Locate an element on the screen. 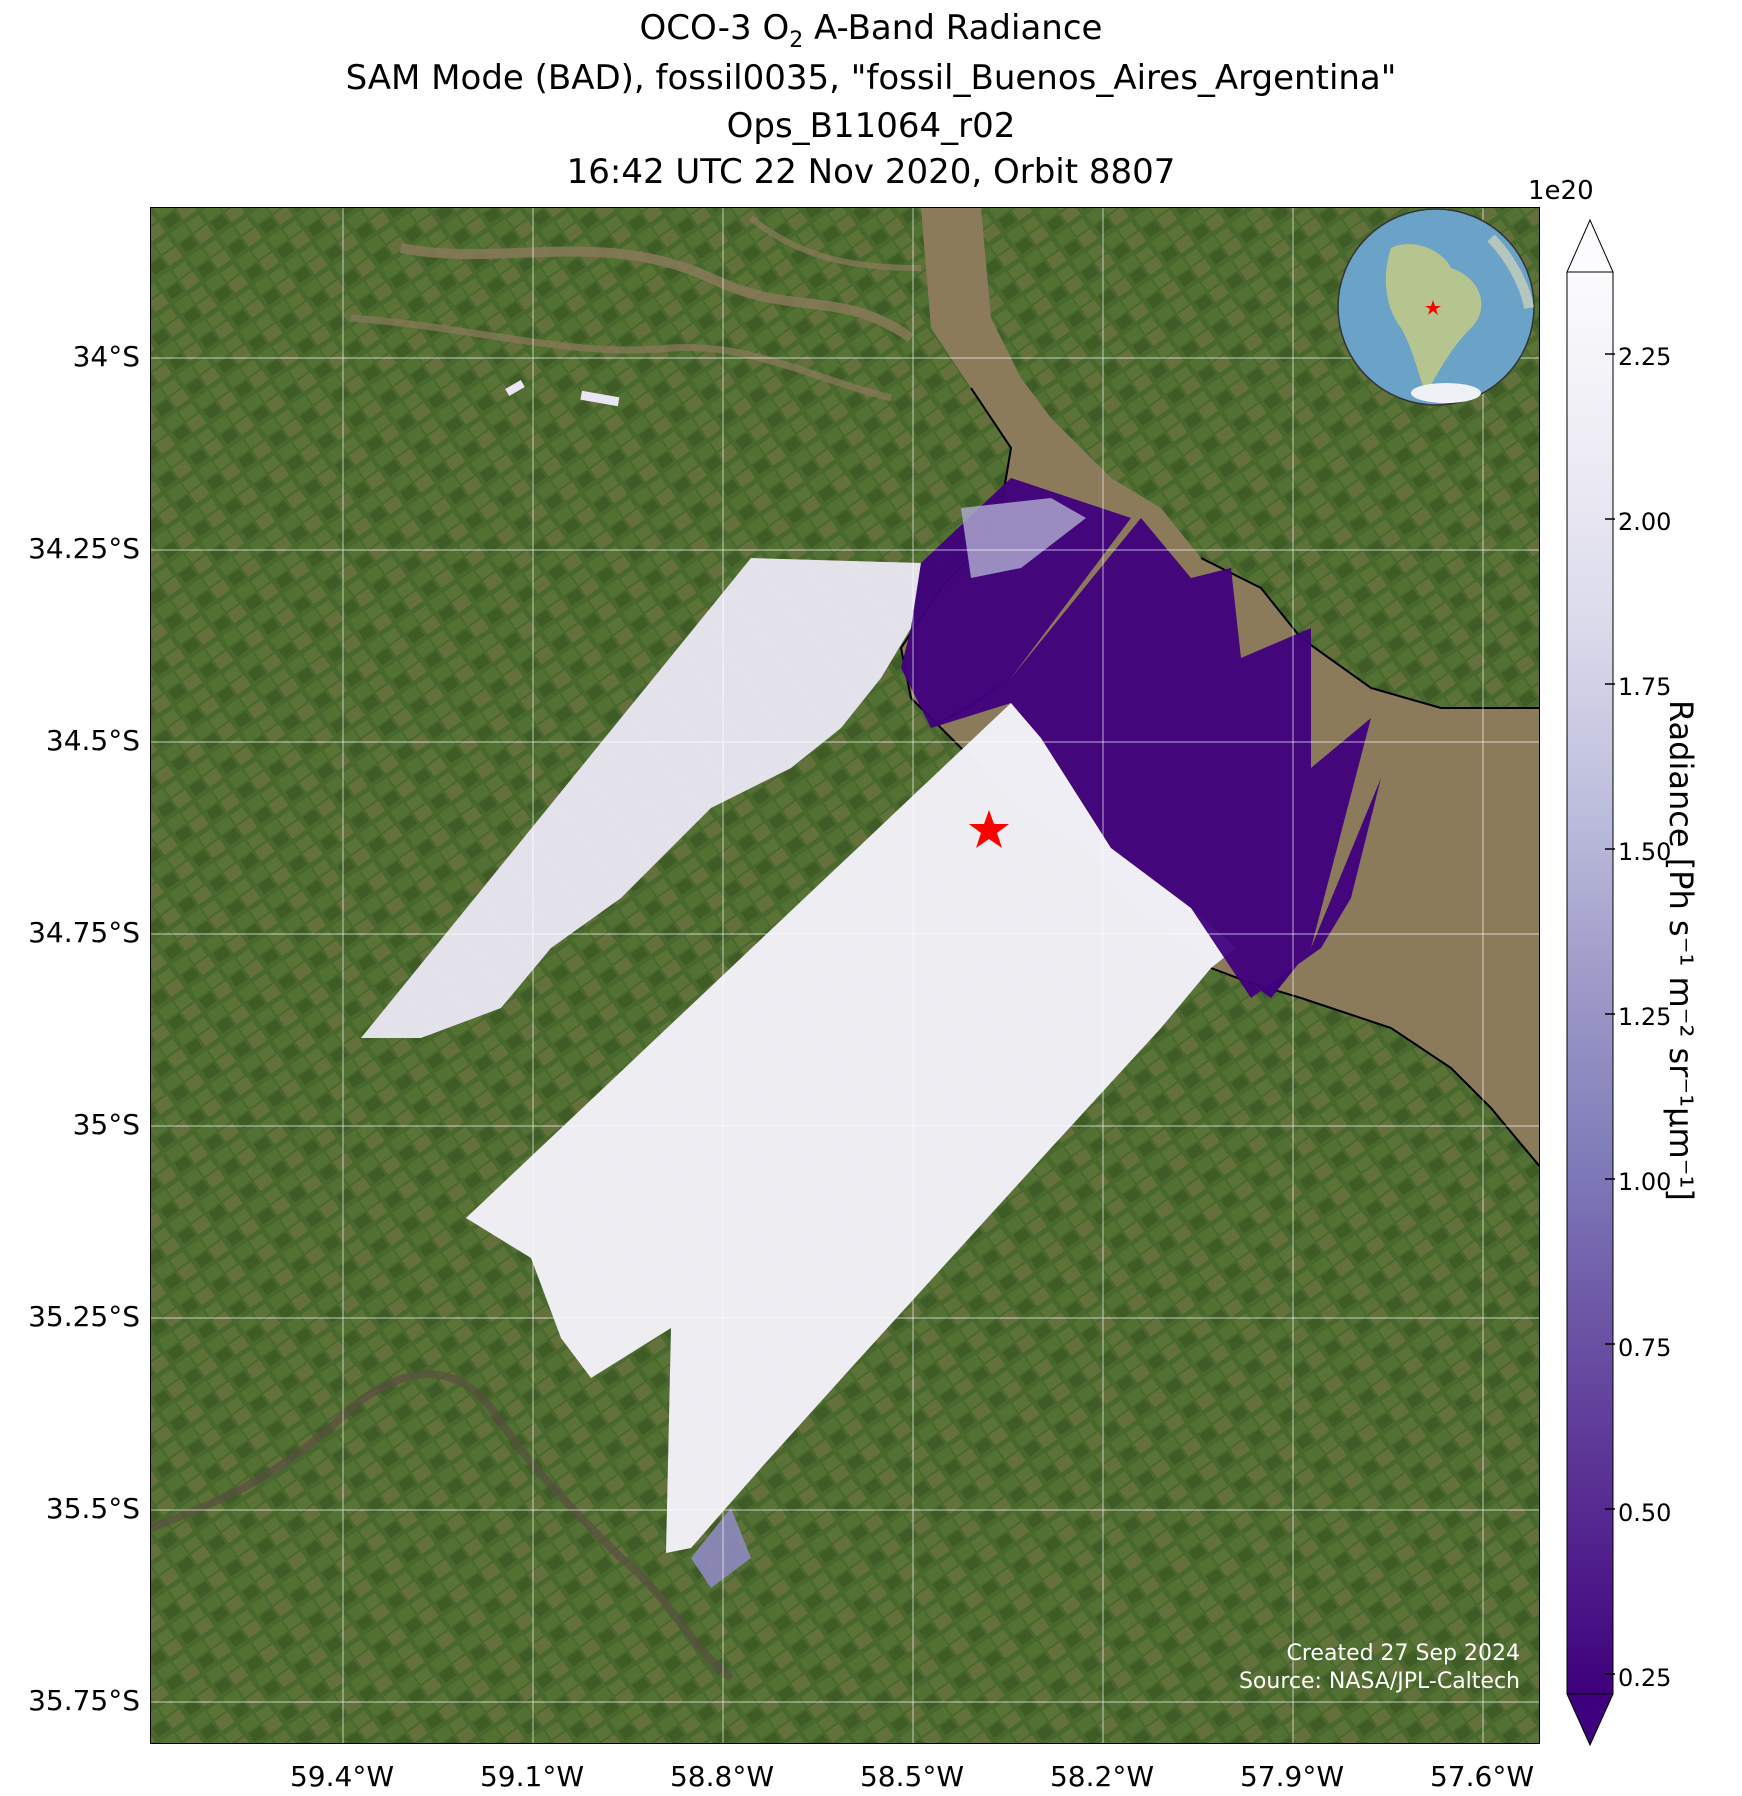 This screenshot has height=1796, width=1742. lat-tick-35-25: 35.25°S is located at coordinates (84, 1316).